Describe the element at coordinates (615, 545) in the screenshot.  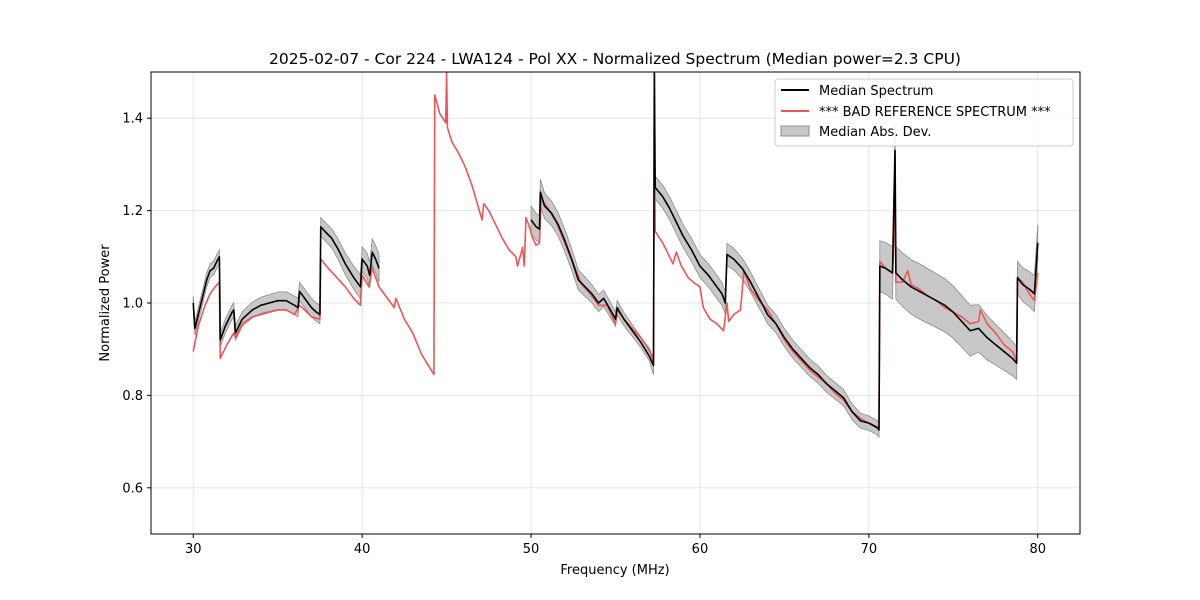
I see `x-axis-ticks: 30 40 50 60 70 80` at that location.